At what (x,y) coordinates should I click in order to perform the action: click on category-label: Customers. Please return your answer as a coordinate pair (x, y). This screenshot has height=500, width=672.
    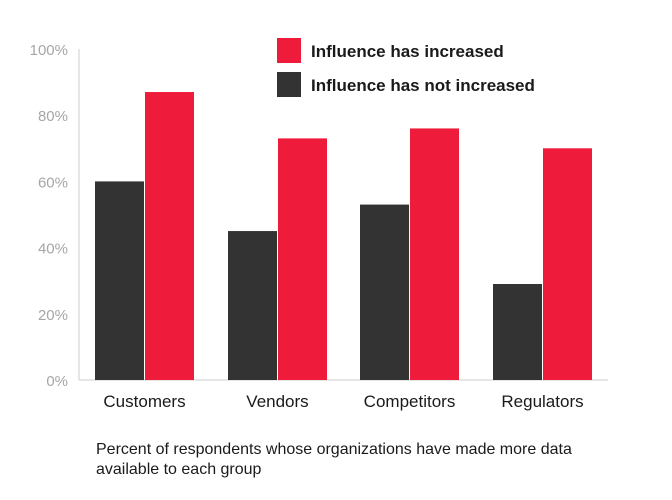
    Looking at the image, I should click on (144, 401).